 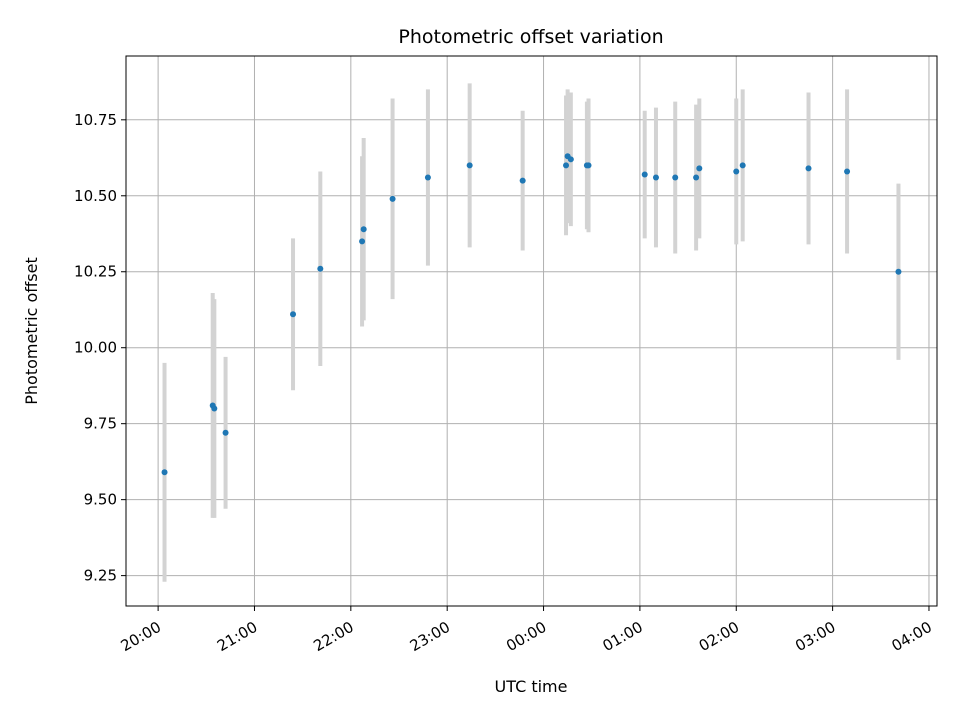 I want to click on y-tick-label: 9.50, so click(x=100, y=500).